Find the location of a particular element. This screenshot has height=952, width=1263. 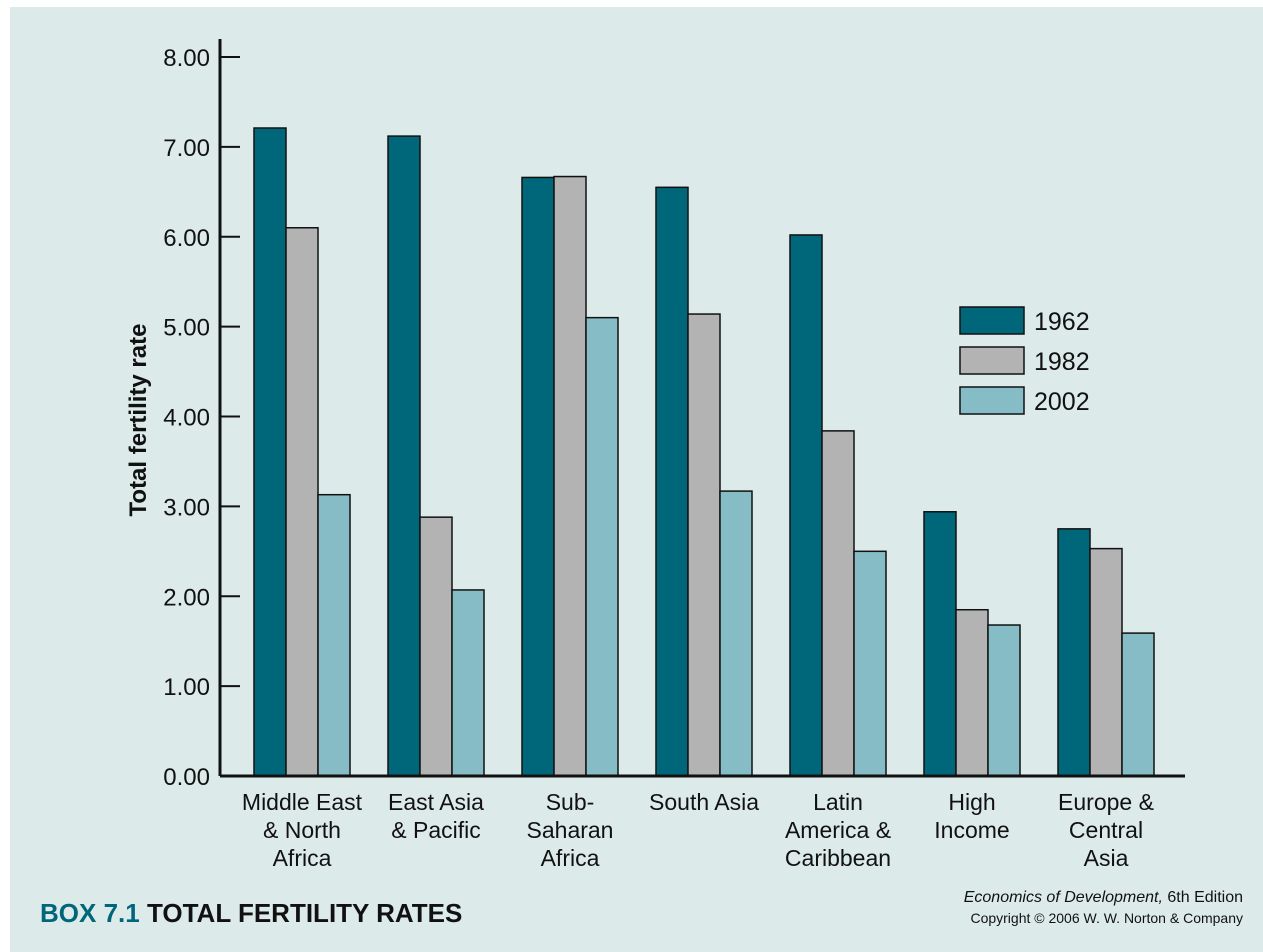

y-tick-label: 0.00 is located at coordinates (186, 777).